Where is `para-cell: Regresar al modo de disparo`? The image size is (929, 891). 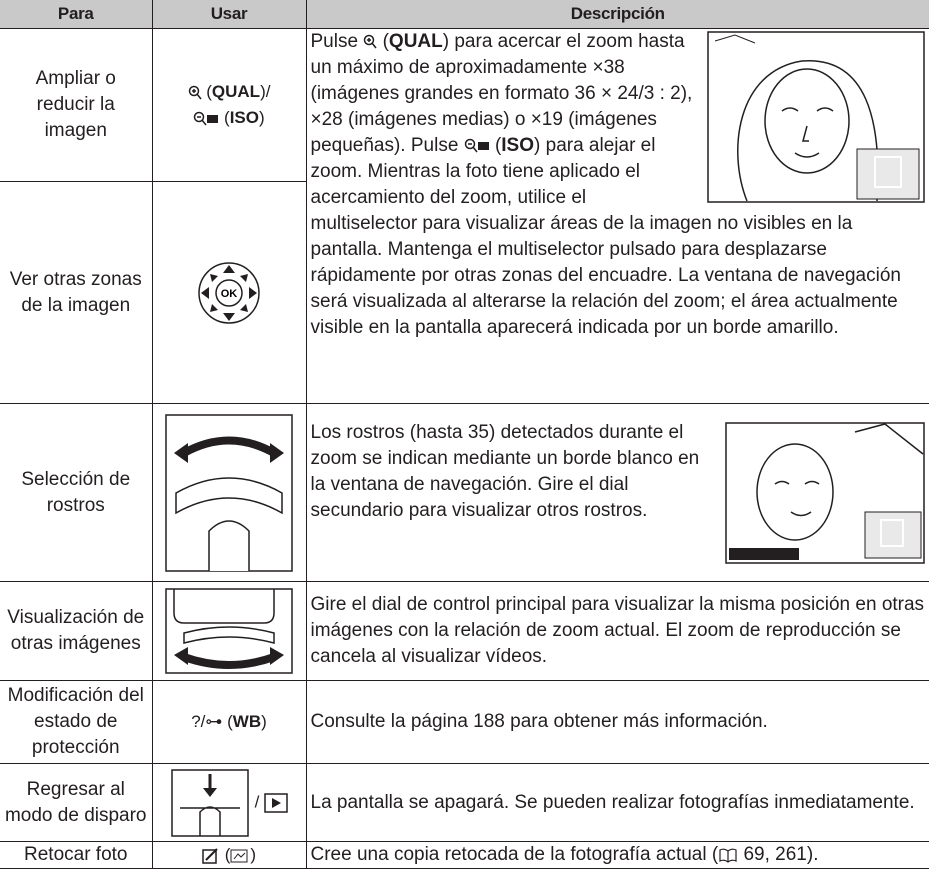 para-cell: Regresar al modo de disparo is located at coordinates (76, 802).